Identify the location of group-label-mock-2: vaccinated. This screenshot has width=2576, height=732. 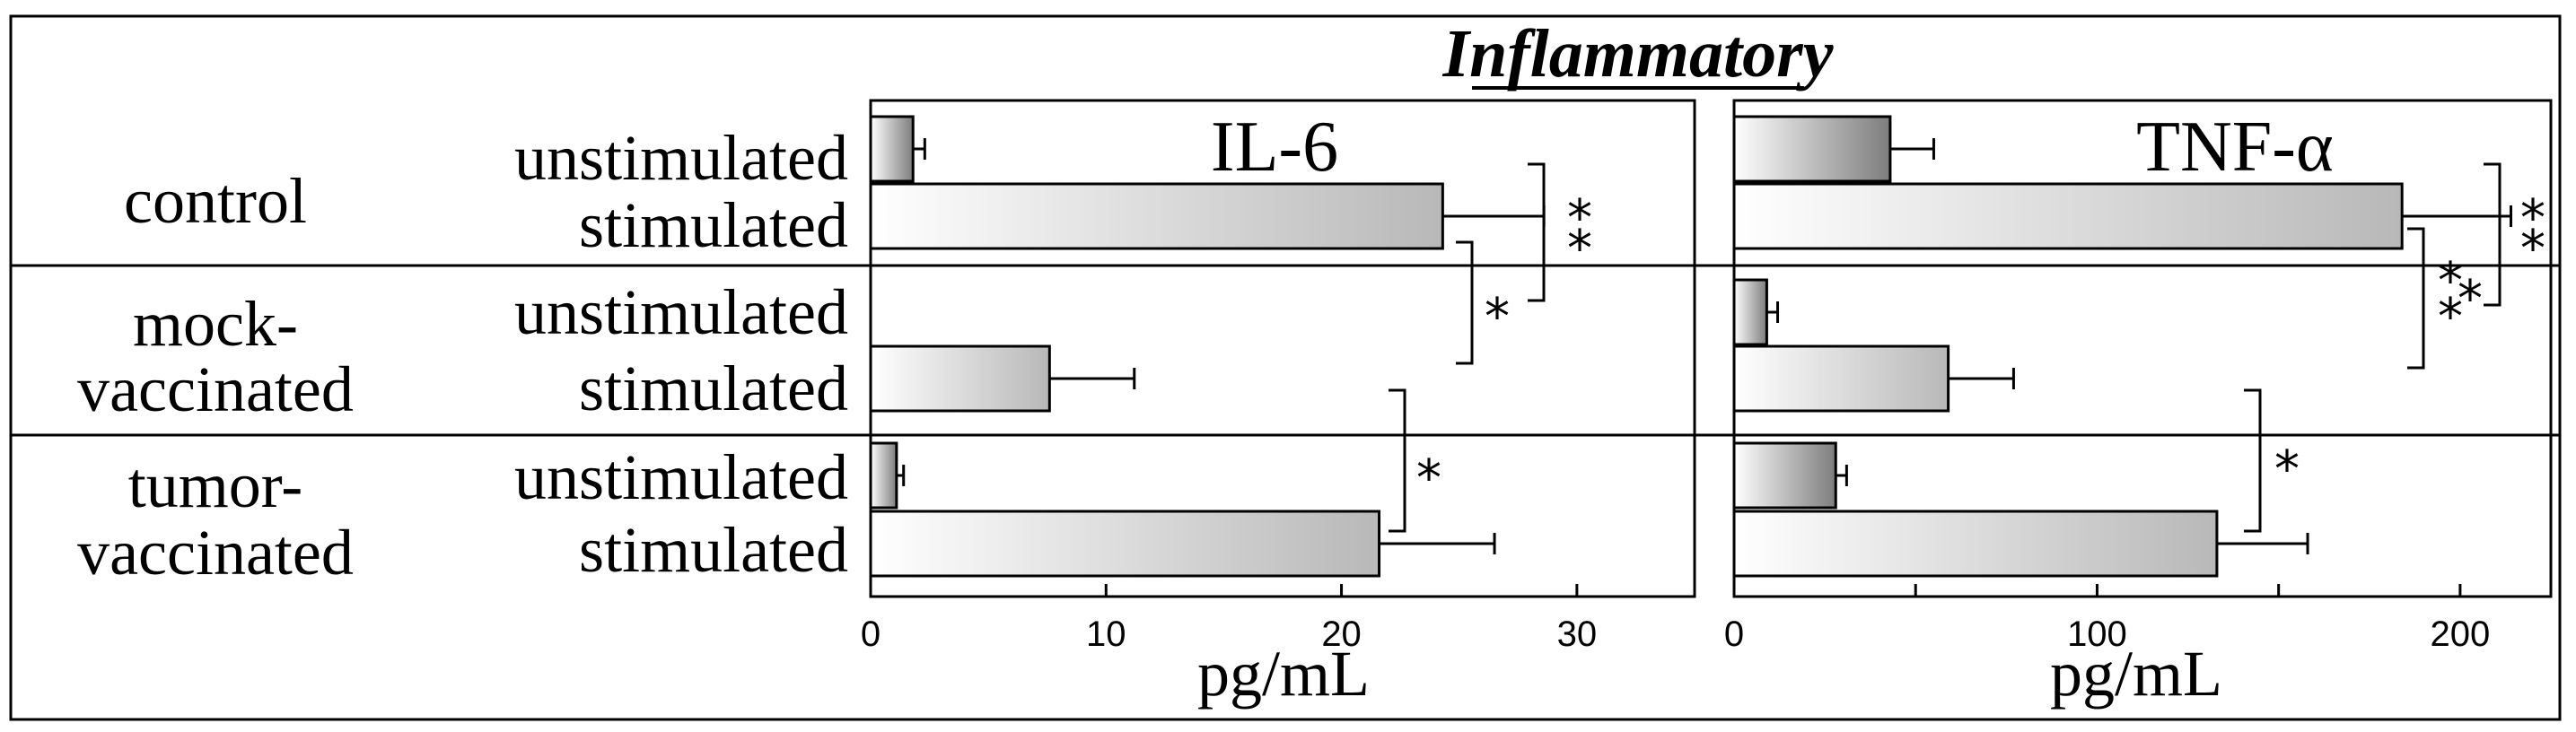
(215, 389).